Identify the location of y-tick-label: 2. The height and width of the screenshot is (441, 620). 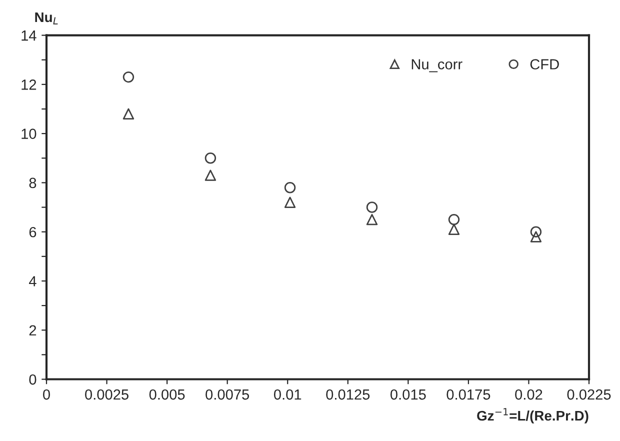
(32, 330).